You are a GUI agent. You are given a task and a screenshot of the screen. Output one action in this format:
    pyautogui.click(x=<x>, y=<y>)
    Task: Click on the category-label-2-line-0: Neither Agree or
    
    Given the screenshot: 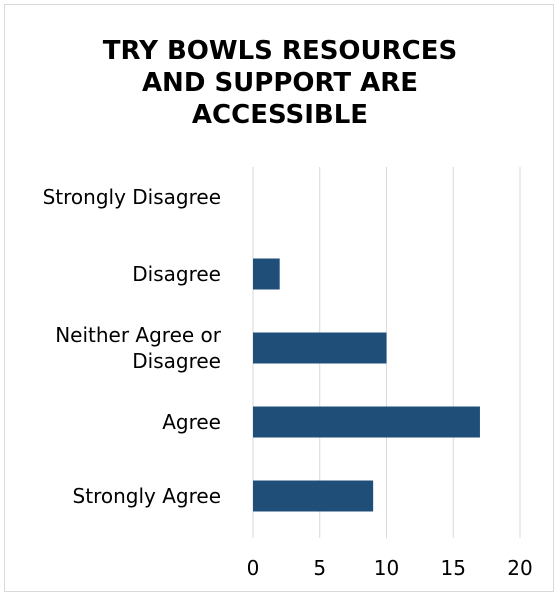 What is the action you would take?
    pyautogui.click(x=138, y=335)
    